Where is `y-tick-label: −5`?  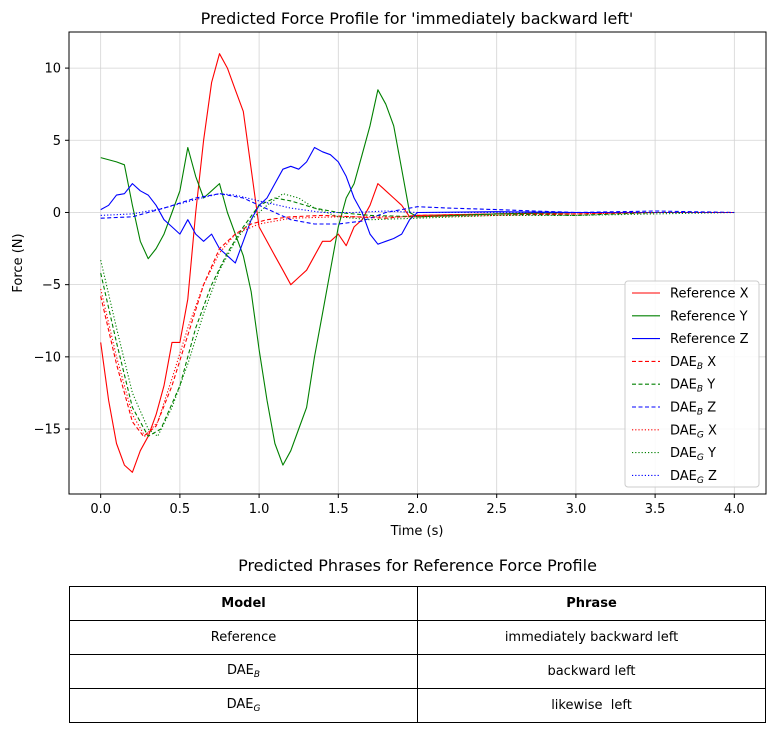 y-tick-label: −5 is located at coordinates (51, 285).